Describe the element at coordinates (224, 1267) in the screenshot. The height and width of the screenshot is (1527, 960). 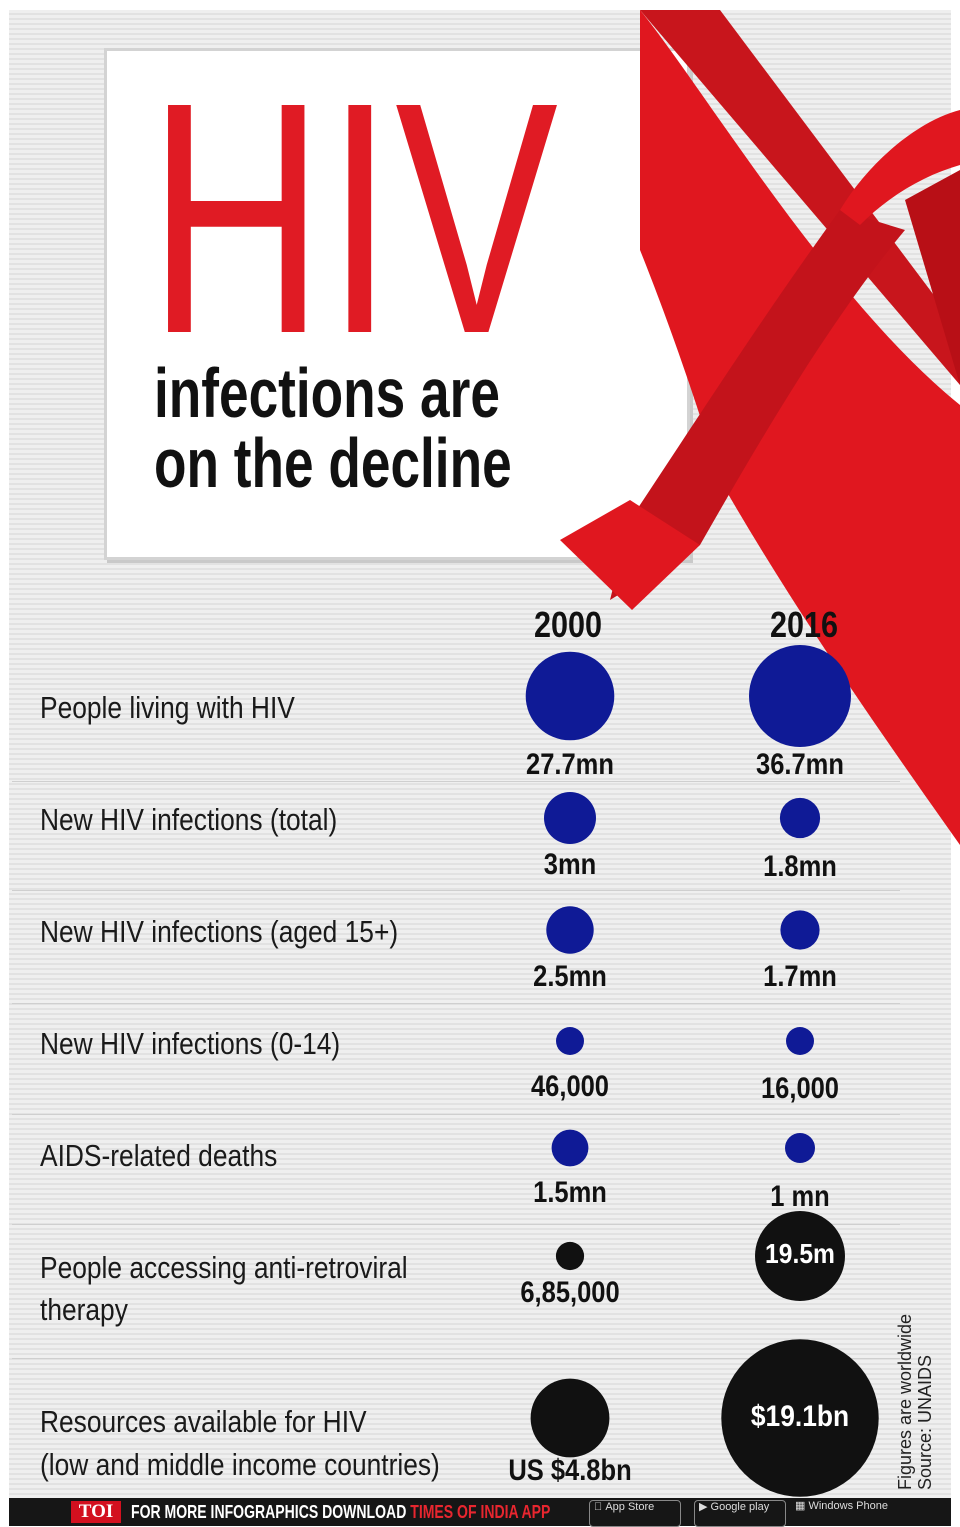
I see `row-label-art-line-1: People accessing anti-retroviral` at that location.